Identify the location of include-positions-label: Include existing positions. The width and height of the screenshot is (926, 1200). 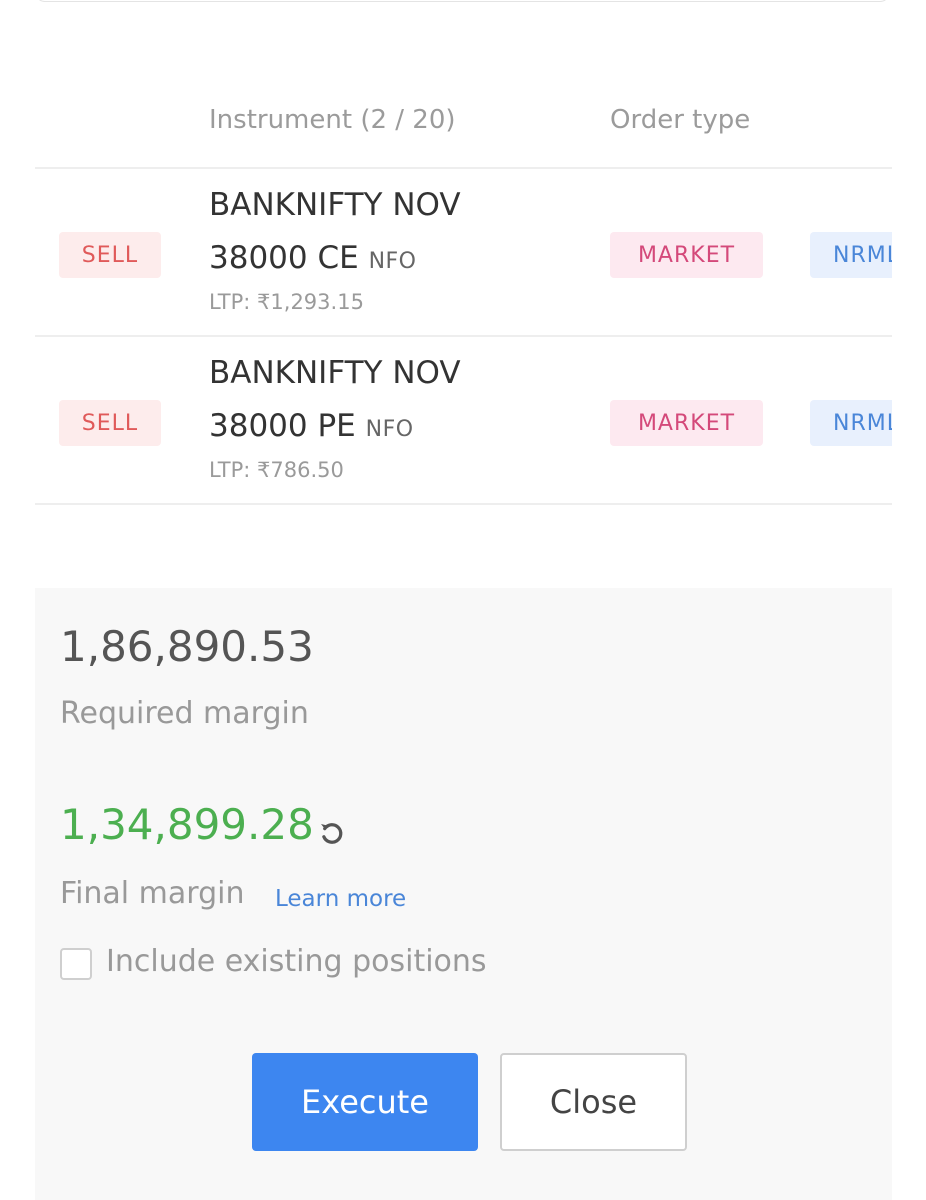
(296, 961).